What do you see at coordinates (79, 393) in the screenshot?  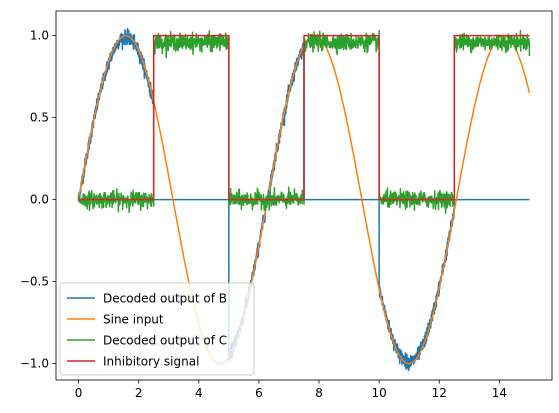 I see `x-tick-label: 0` at bounding box center [79, 393].